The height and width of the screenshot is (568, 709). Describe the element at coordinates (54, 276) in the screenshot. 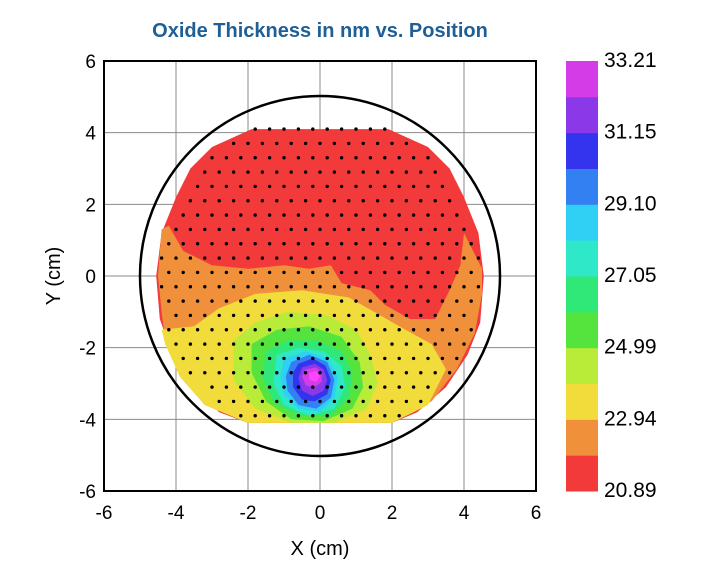

I see `y-axis-label: Y (cm)` at that location.